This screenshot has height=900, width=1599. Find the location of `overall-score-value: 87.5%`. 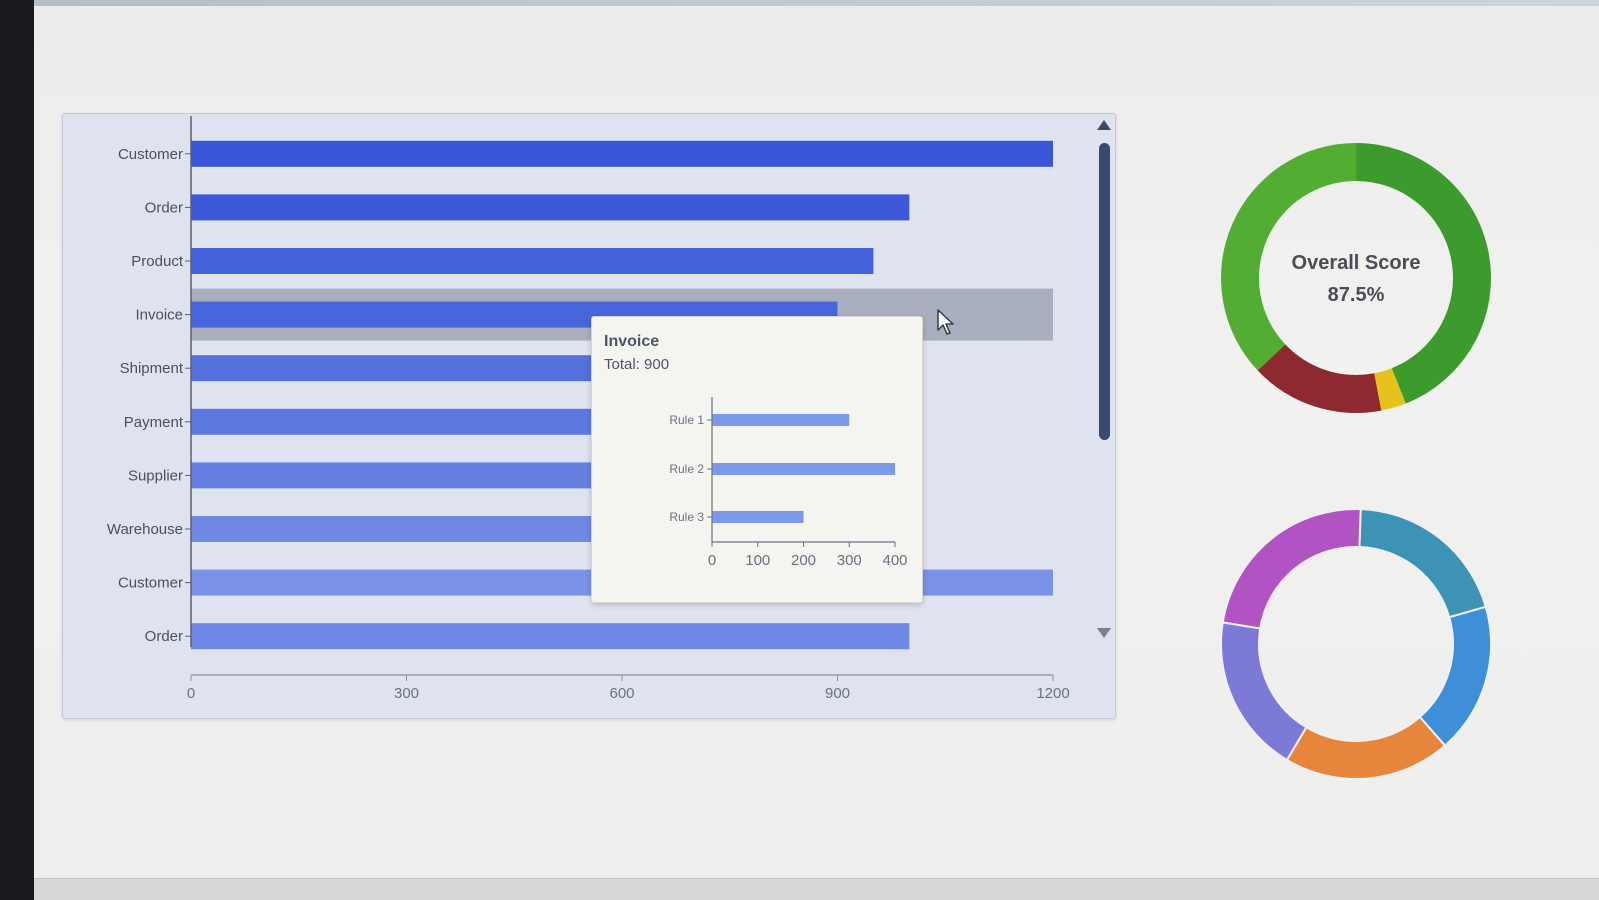

overall-score-value: 87.5% is located at coordinates (1356, 295).